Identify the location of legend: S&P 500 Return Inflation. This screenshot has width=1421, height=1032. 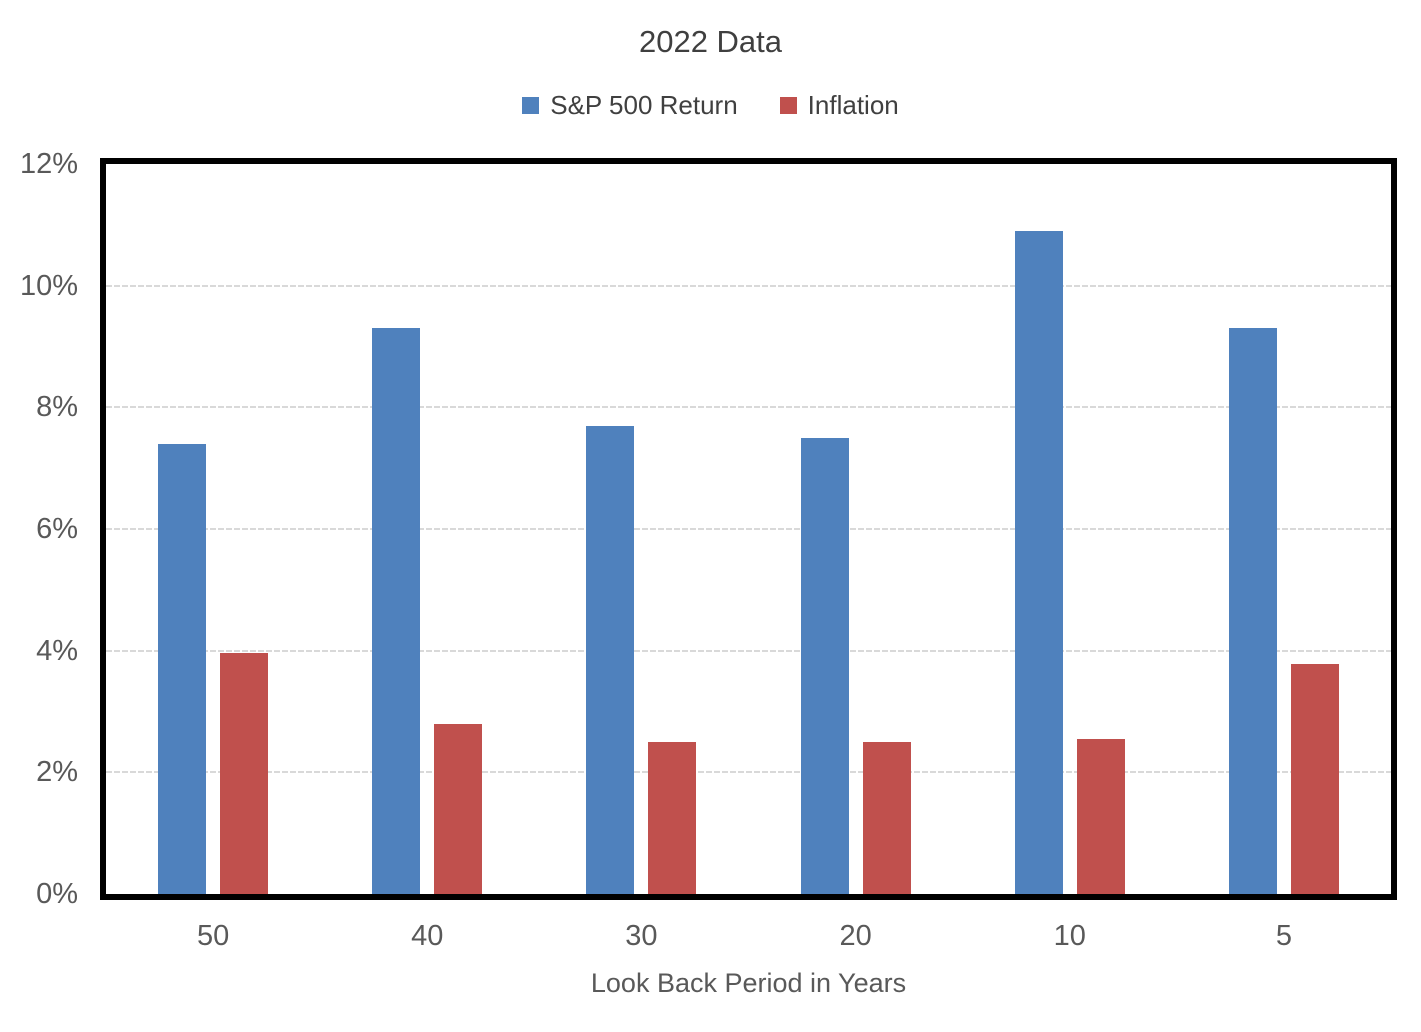
(710, 105).